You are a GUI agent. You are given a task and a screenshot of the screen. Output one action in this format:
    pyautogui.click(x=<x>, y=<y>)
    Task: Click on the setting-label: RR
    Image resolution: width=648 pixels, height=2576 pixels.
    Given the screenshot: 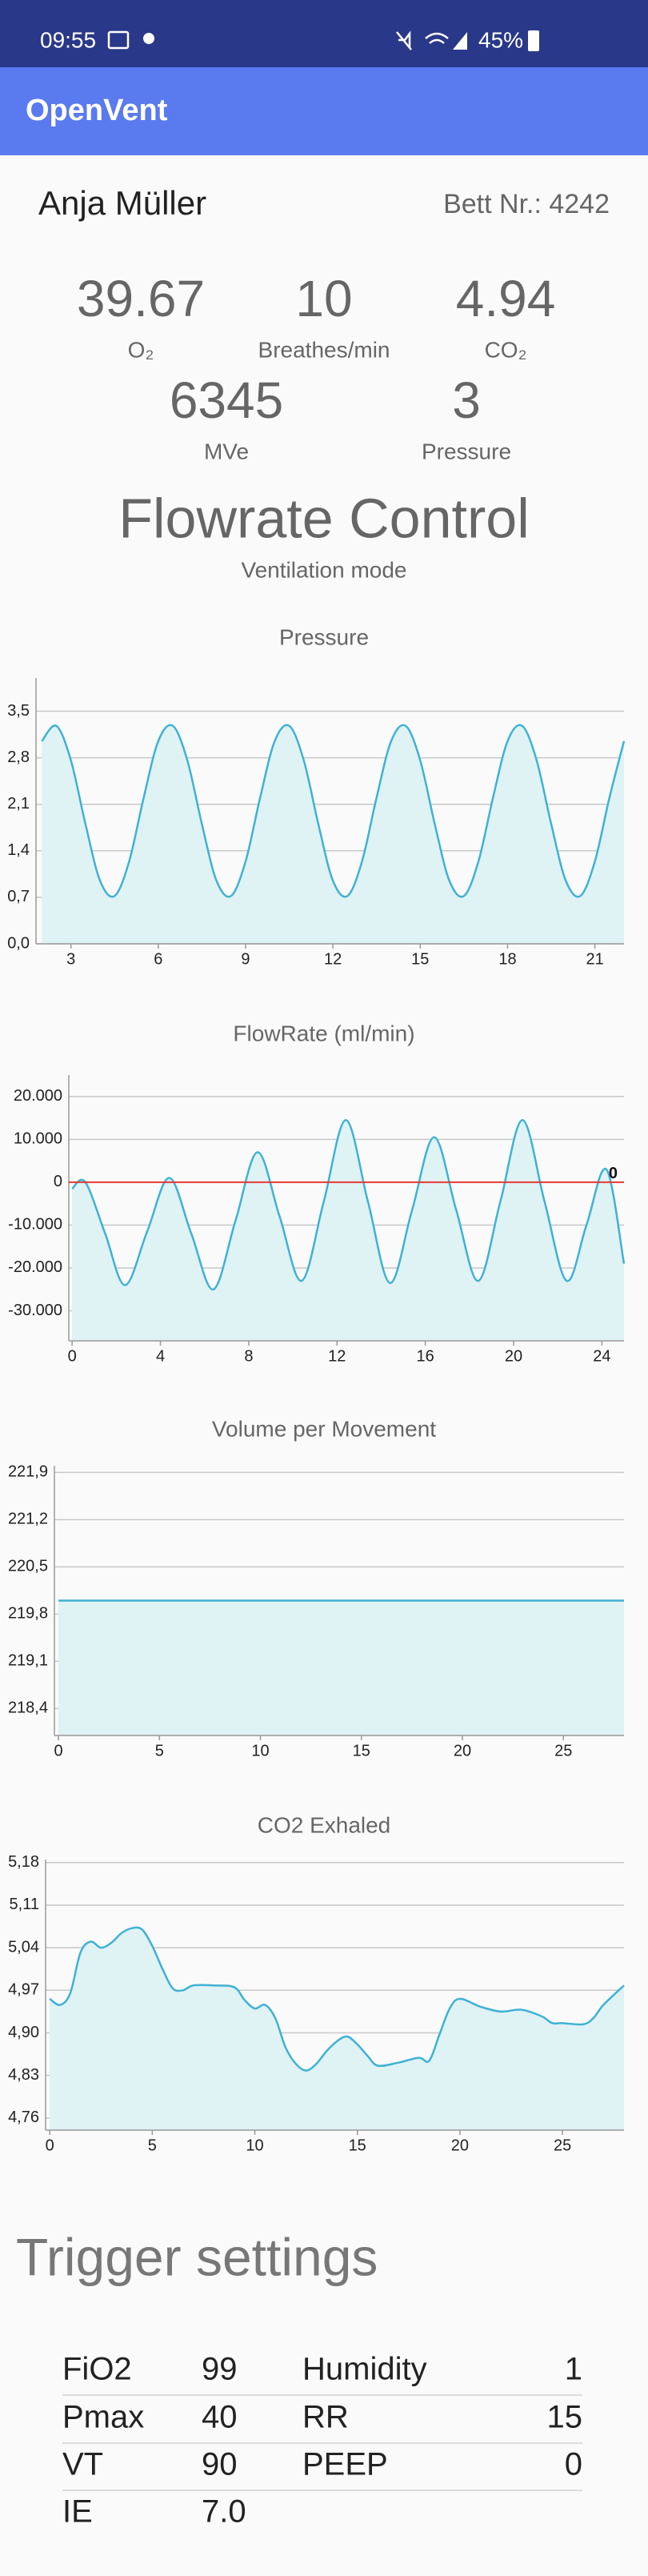 What is the action you would take?
    pyautogui.click(x=325, y=2418)
    